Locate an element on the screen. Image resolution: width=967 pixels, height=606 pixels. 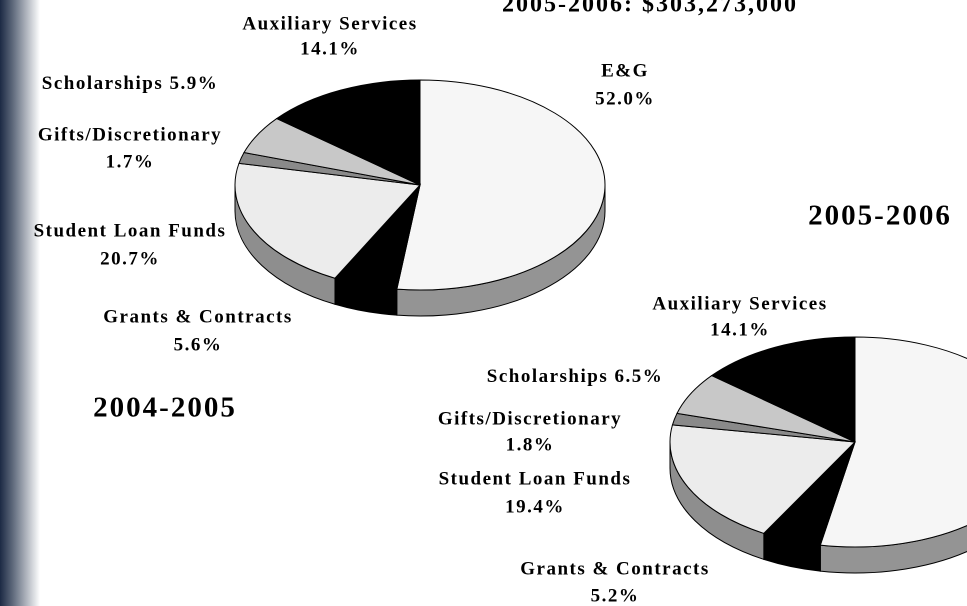
value-label: 20.7% is located at coordinates (130, 258).